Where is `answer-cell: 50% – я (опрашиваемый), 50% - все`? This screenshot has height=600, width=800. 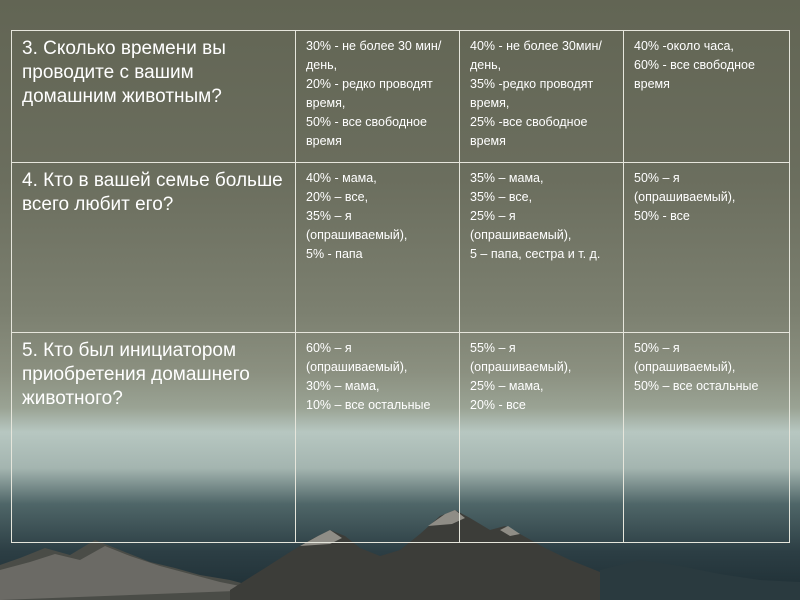
answer-cell: 50% – я (опрашиваемый), 50% - все is located at coordinates (706, 247).